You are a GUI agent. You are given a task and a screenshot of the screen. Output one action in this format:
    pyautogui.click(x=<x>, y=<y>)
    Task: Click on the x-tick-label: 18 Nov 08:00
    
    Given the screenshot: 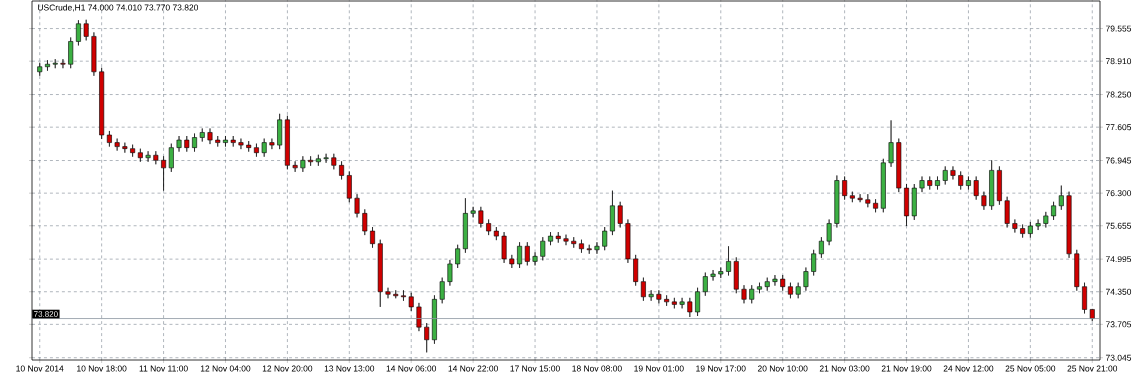 What is the action you would take?
    pyautogui.click(x=597, y=368)
    